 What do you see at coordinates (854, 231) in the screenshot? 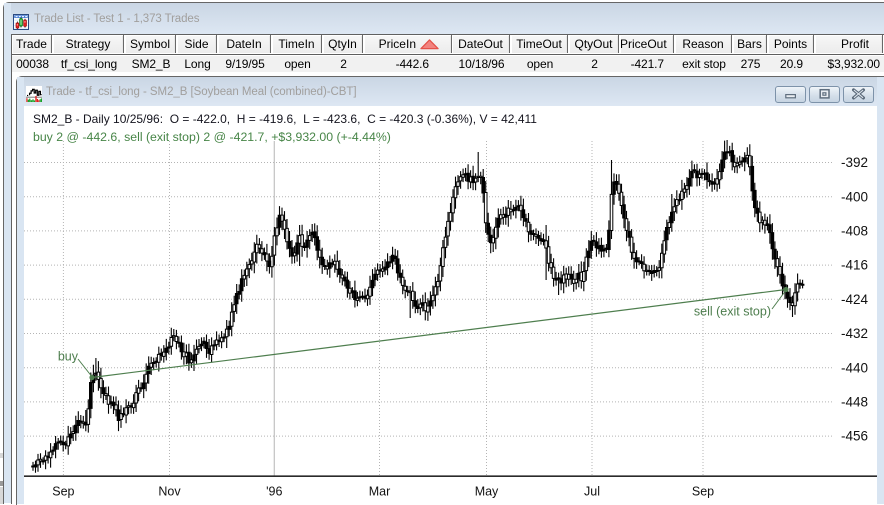
I see `svg-text: -408` at bounding box center [854, 231].